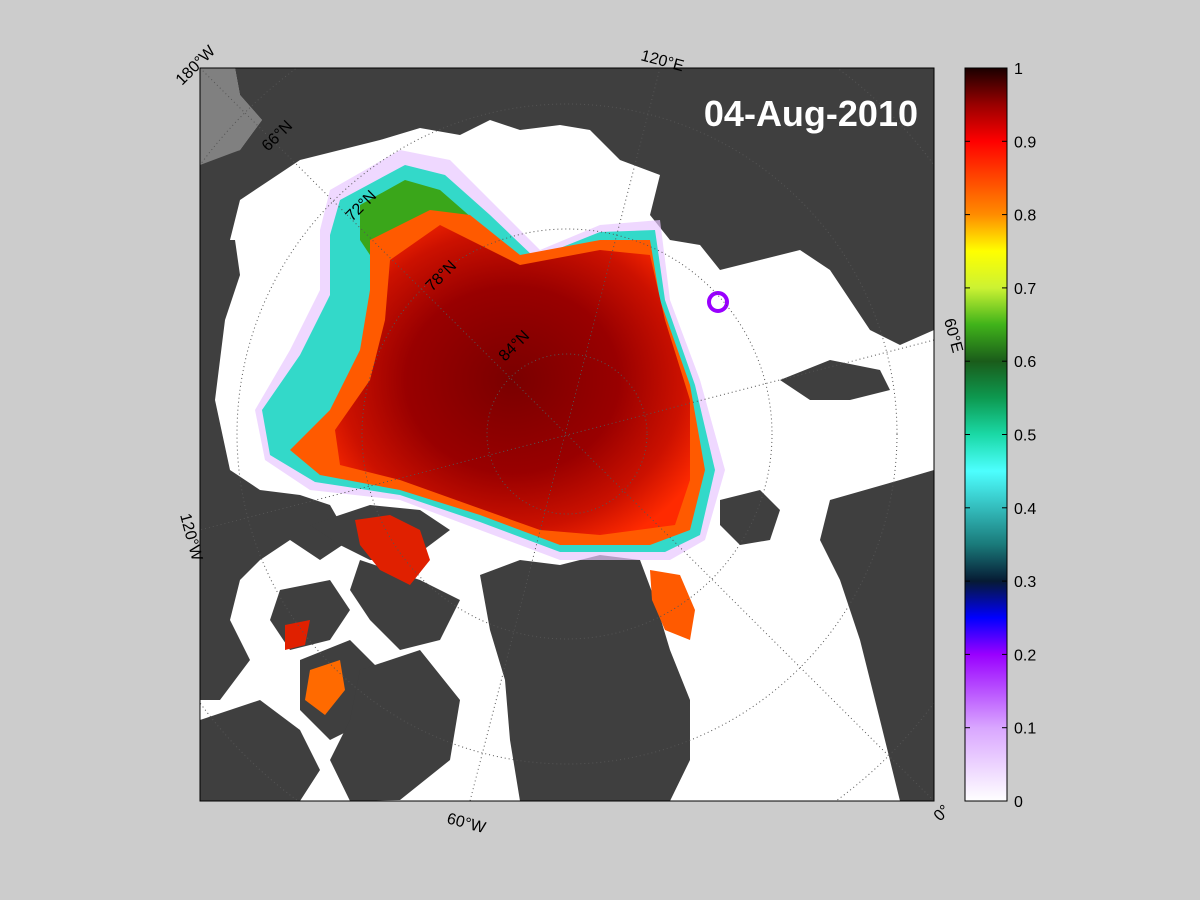 The width and height of the screenshot is (1200, 900). What do you see at coordinates (1025, 436) in the screenshot?
I see `colorbar-tick-label: 0.5` at bounding box center [1025, 436].